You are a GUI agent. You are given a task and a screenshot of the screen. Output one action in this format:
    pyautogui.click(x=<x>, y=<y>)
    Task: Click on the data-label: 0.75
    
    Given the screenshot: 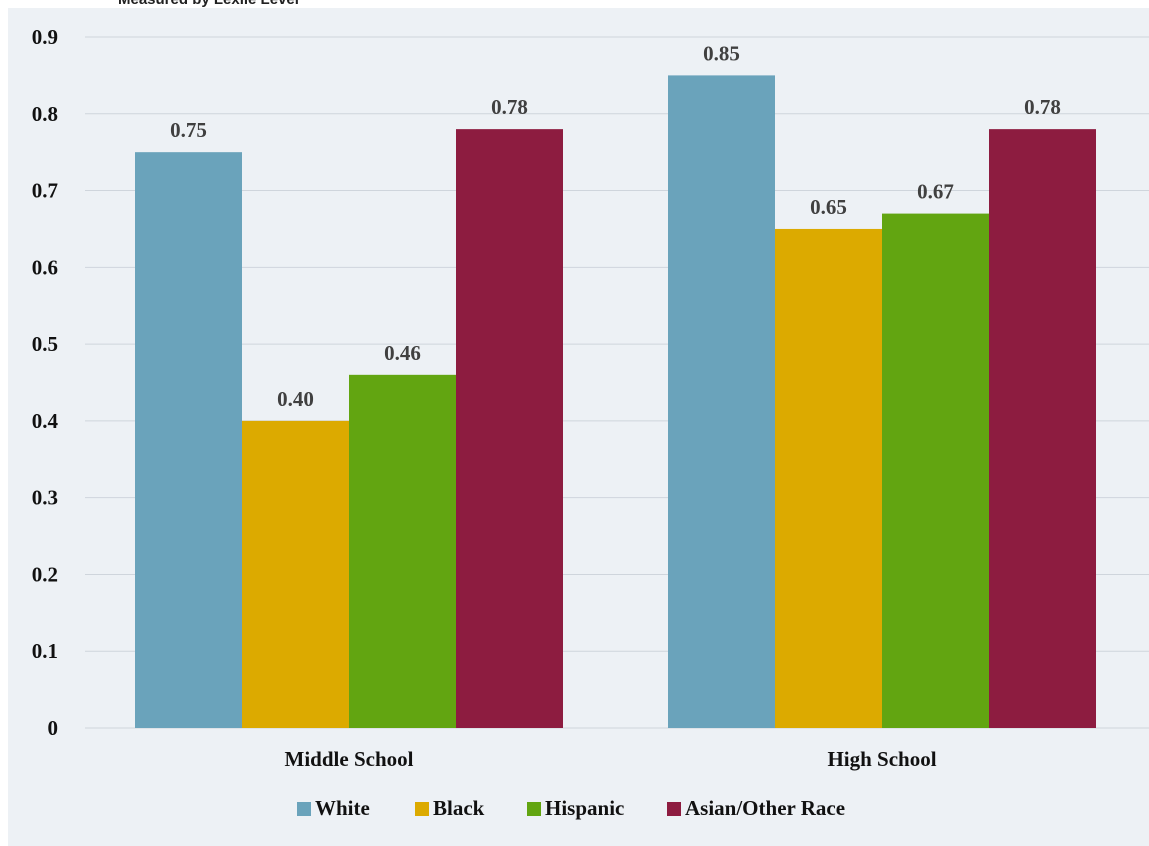 What is the action you would take?
    pyautogui.click(x=188, y=130)
    